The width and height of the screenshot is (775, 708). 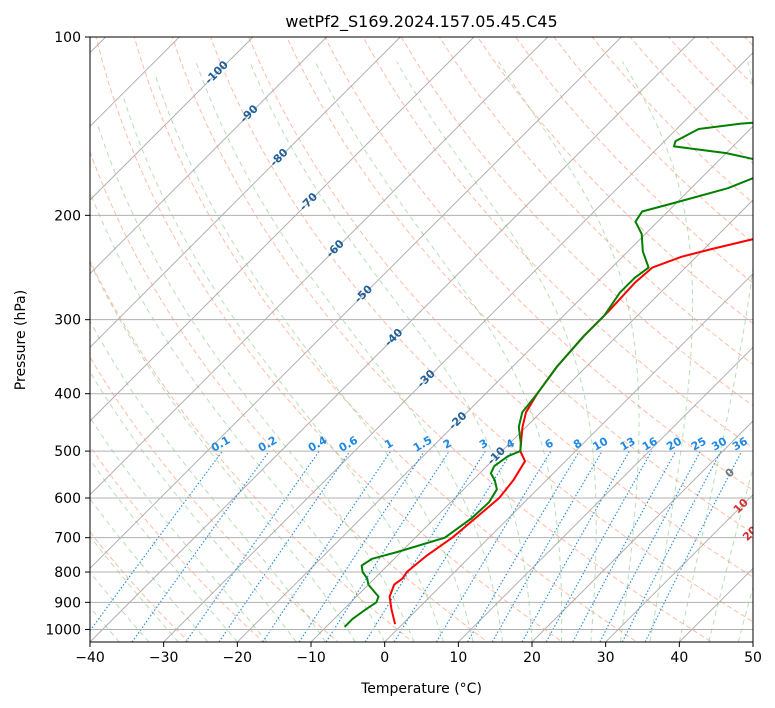 I want to click on x-tick-label: −20, so click(x=238, y=658).